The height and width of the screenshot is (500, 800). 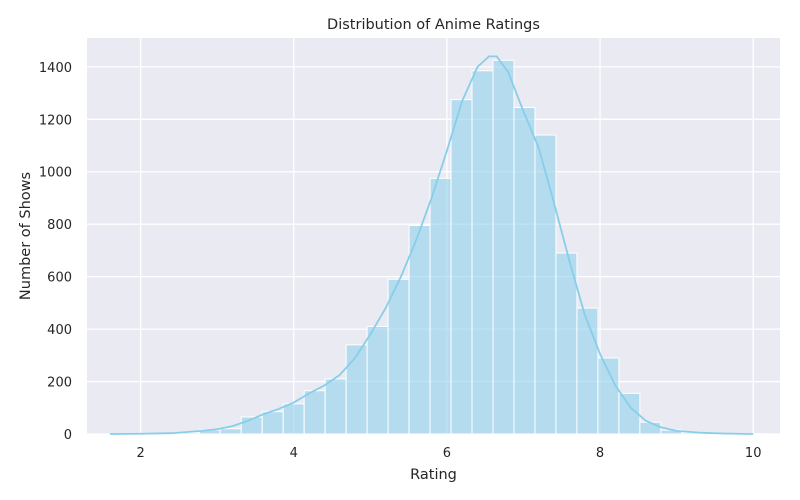 I want to click on x-tick-label: 6, so click(x=447, y=453).